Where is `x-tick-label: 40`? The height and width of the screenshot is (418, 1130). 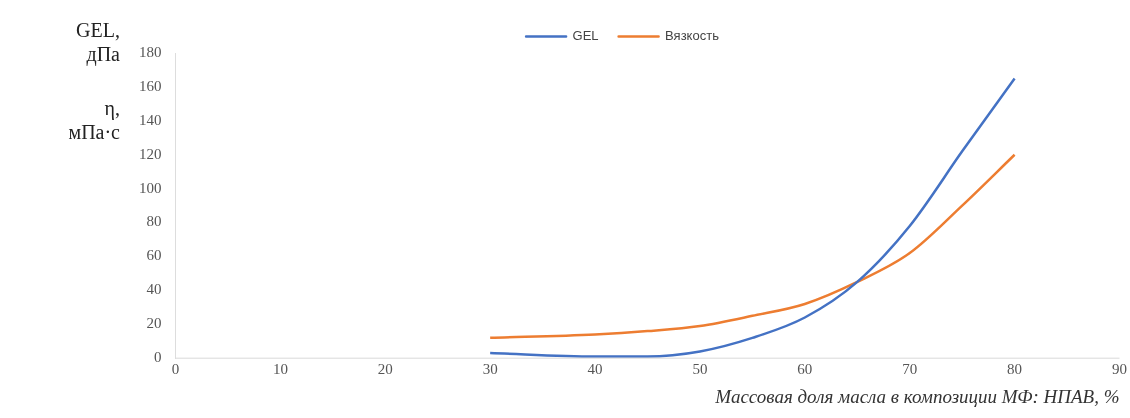
x-tick-label: 40 is located at coordinates (595, 369).